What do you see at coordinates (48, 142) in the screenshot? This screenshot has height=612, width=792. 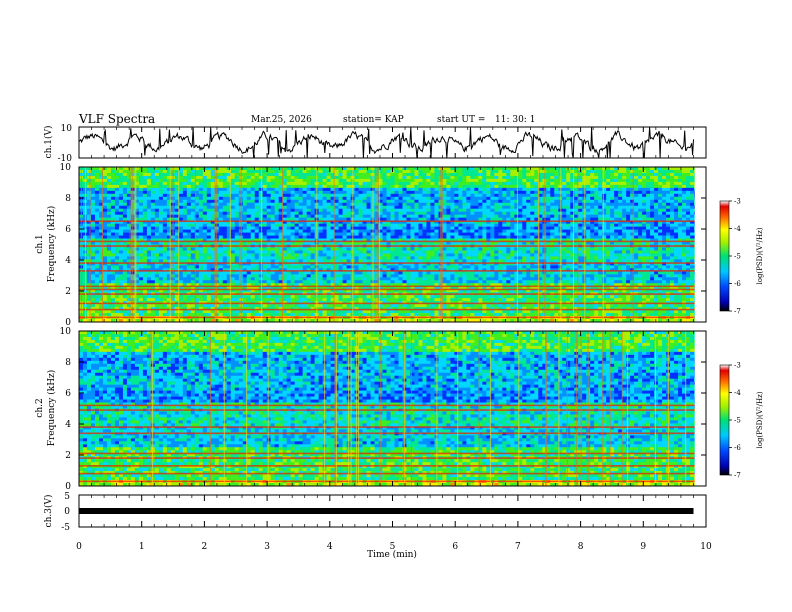 I see `ch1-waveform-ylabel: ch.1(V)` at bounding box center [48, 142].